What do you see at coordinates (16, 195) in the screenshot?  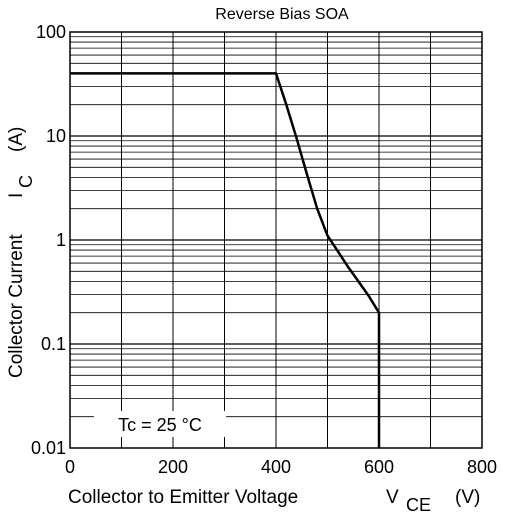 I see `y-axis-label-symbol: I` at bounding box center [16, 195].